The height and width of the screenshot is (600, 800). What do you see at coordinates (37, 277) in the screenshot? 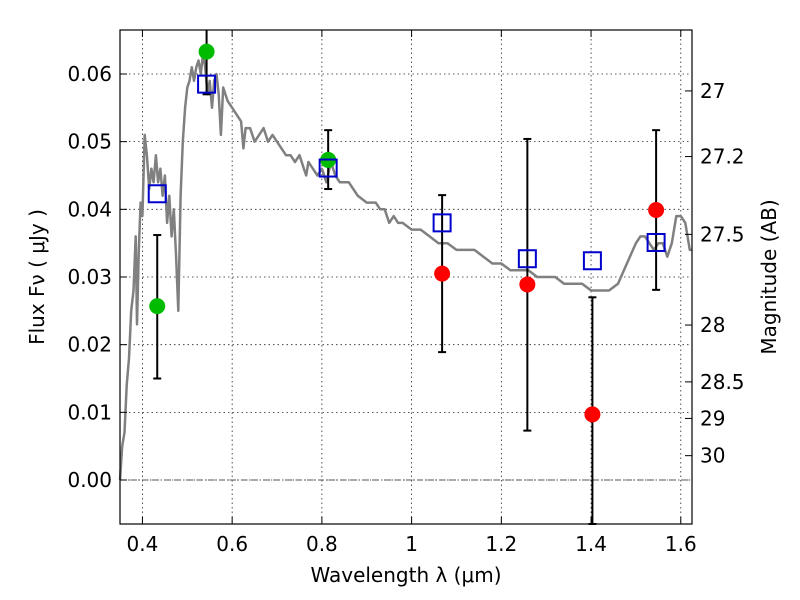
I see `y-axis-label: Flux Fν ( μJy )` at bounding box center [37, 277].